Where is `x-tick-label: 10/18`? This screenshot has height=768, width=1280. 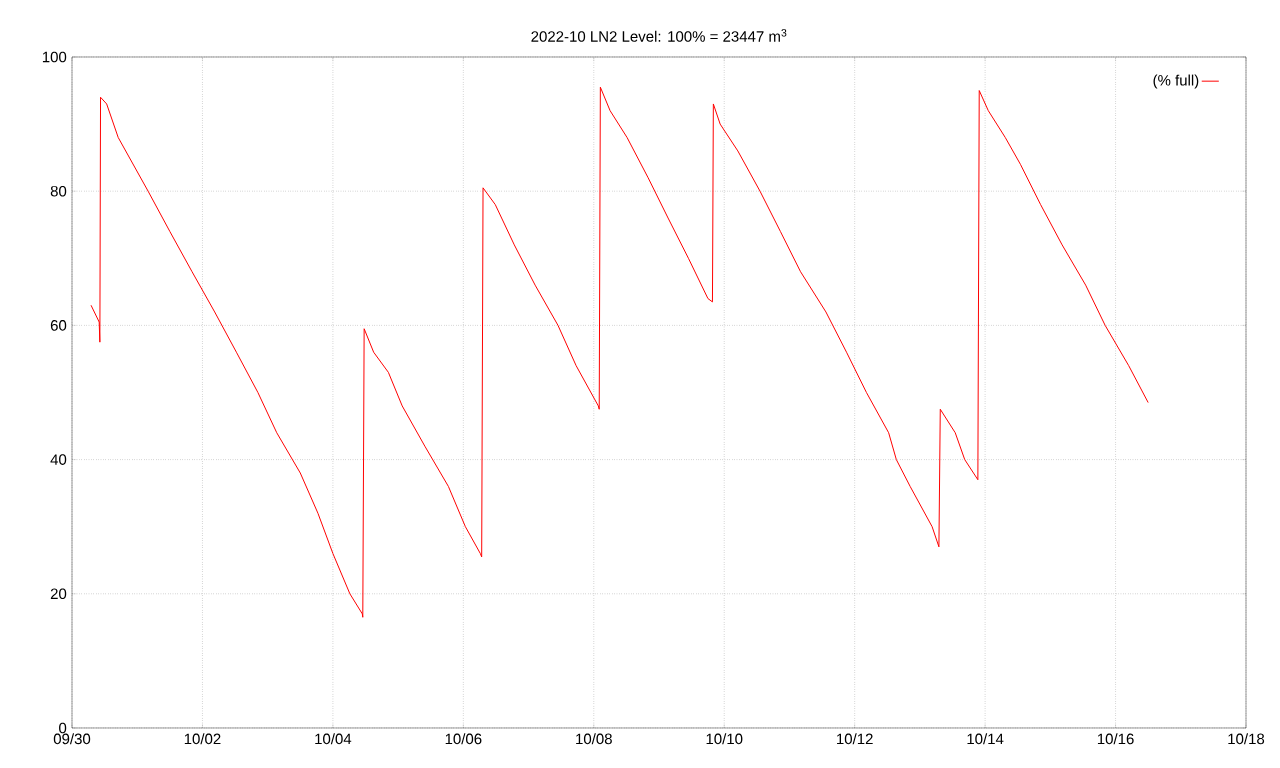 x-tick-label: 10/18 is located at coordinates (1246, 739).